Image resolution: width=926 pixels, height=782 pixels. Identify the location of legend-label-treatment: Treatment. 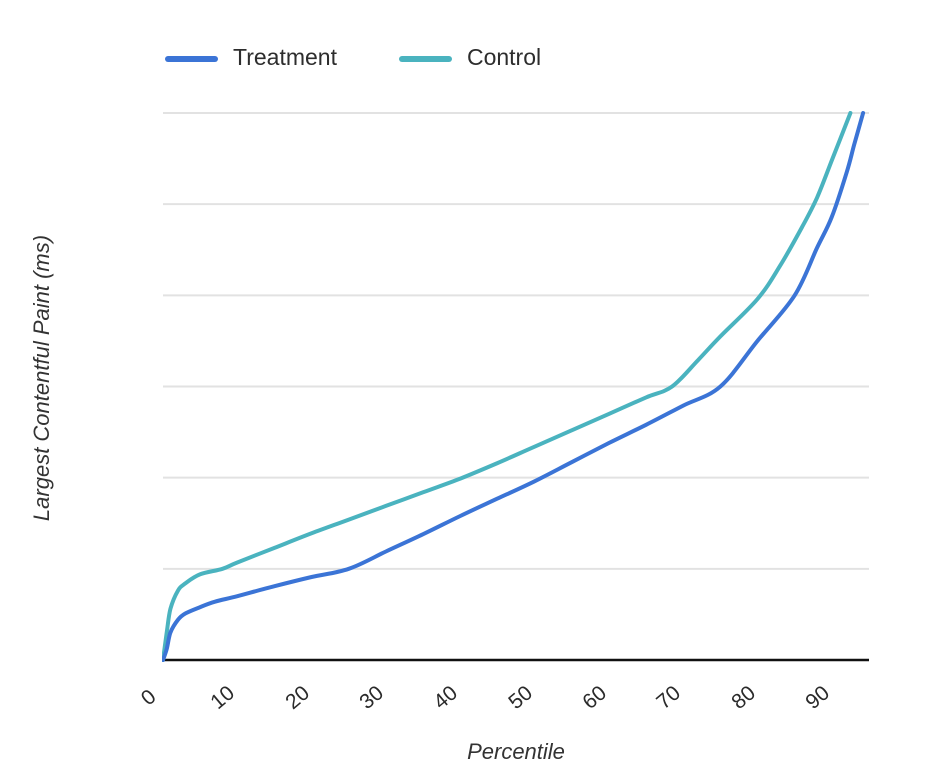
(285, 57).